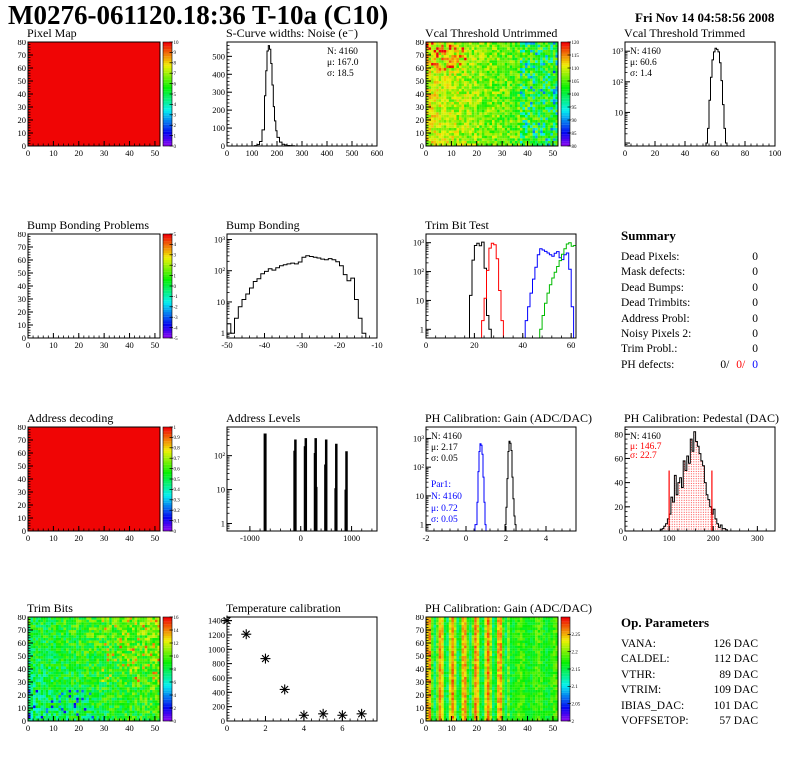 The height and width of the screenshot is (772, 796). What do you see at coordinates (176, 328) in the screenshot?
I see `svg-text: -4` at bounding box center [176, 328].